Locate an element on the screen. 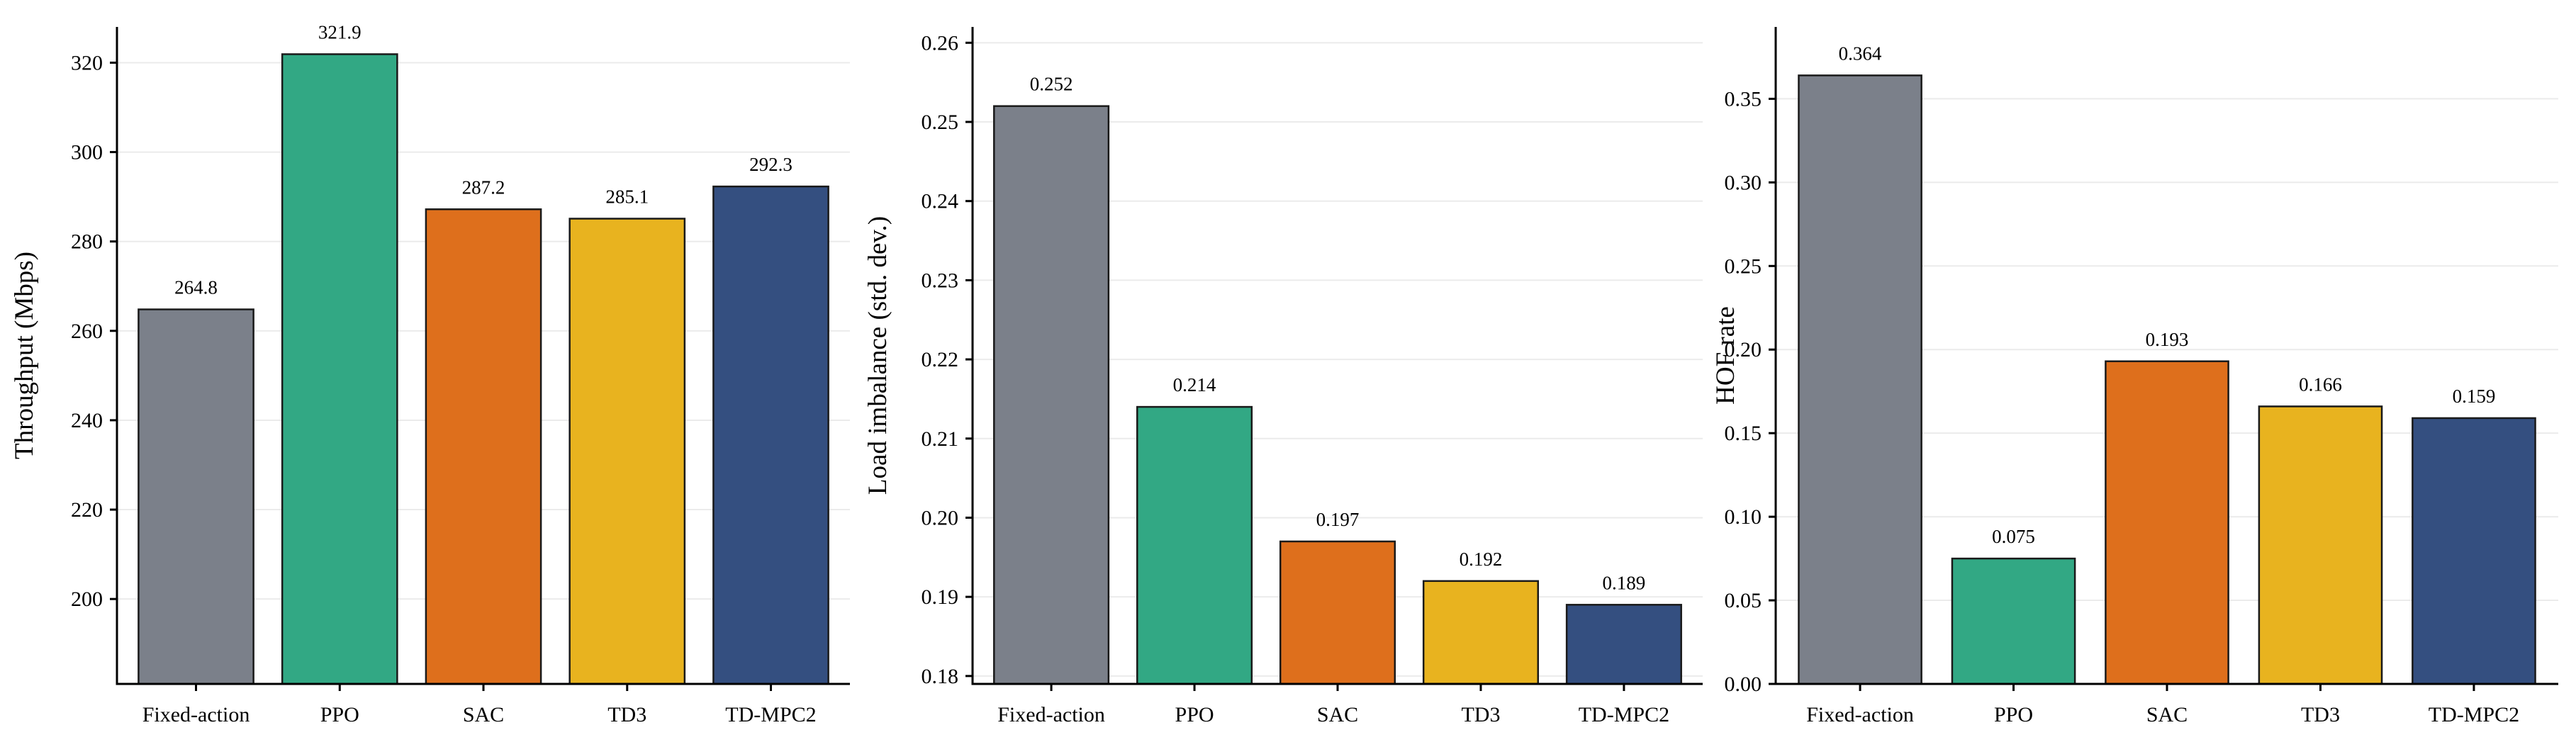  y-tick-label: 0.00 is located at coordinates (1744, 684).